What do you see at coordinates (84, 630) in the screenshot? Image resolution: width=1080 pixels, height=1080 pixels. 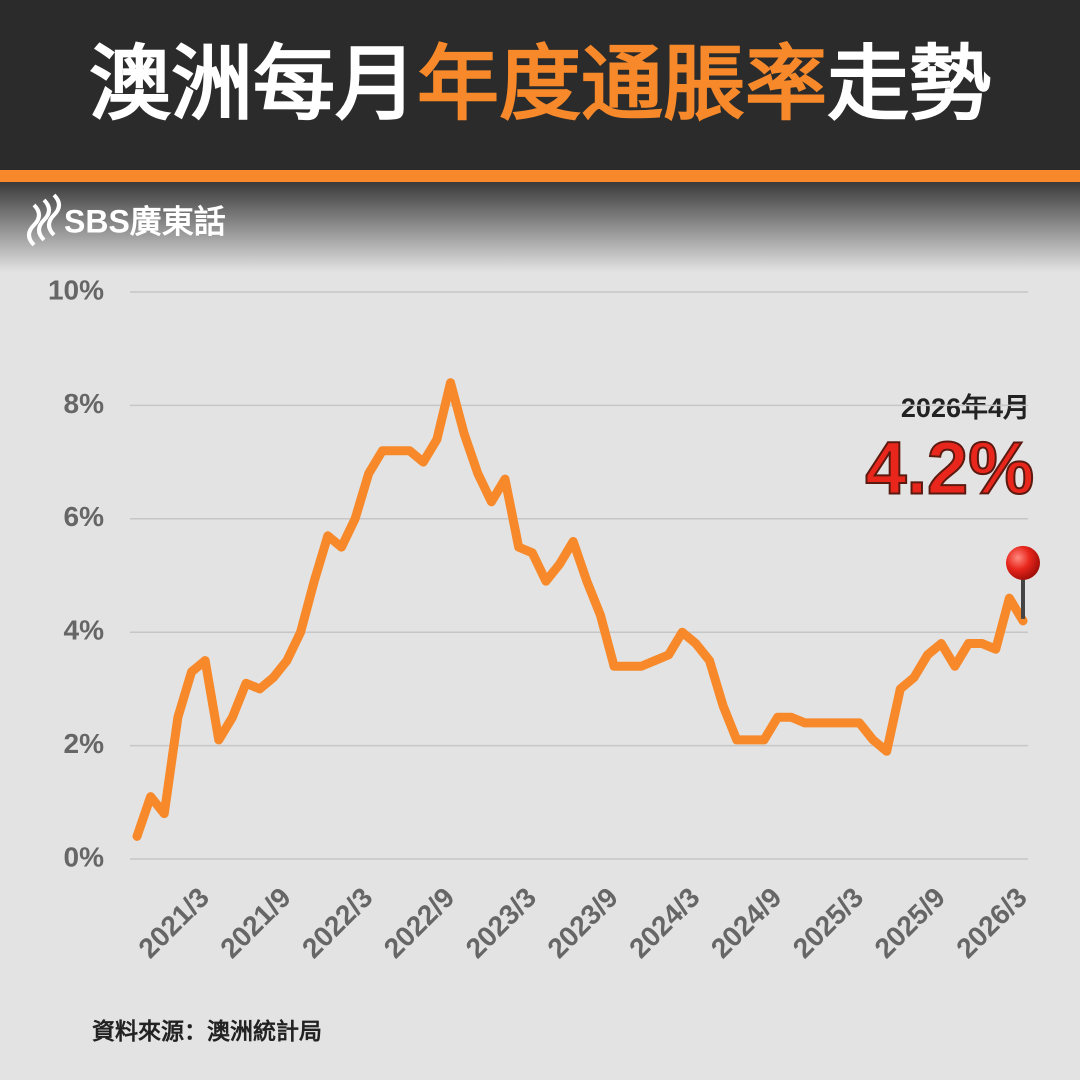 I see `y-tick-label: 4%` at bounding box center [84, 630].